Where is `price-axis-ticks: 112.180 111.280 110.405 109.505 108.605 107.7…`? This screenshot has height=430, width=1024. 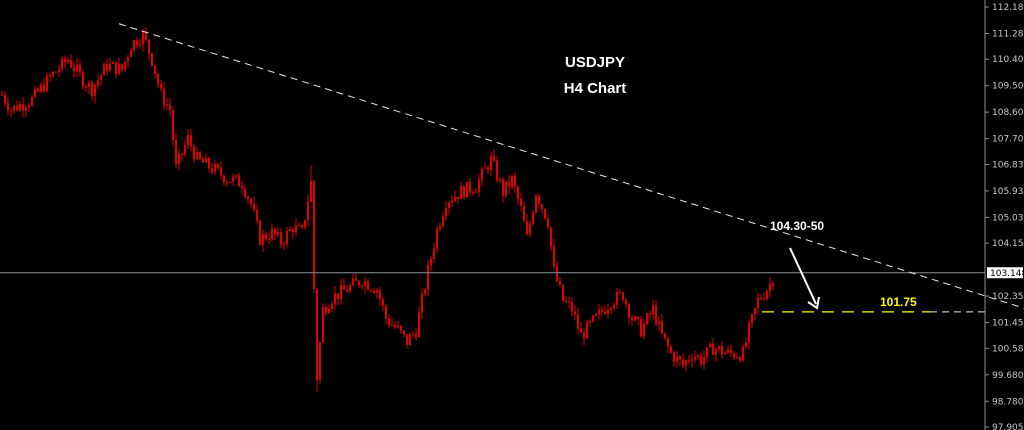 price-axis-ticks: 112.180 111.280 110.405 109.505 108.605 107.7… is located at coordinates (1004, 216).